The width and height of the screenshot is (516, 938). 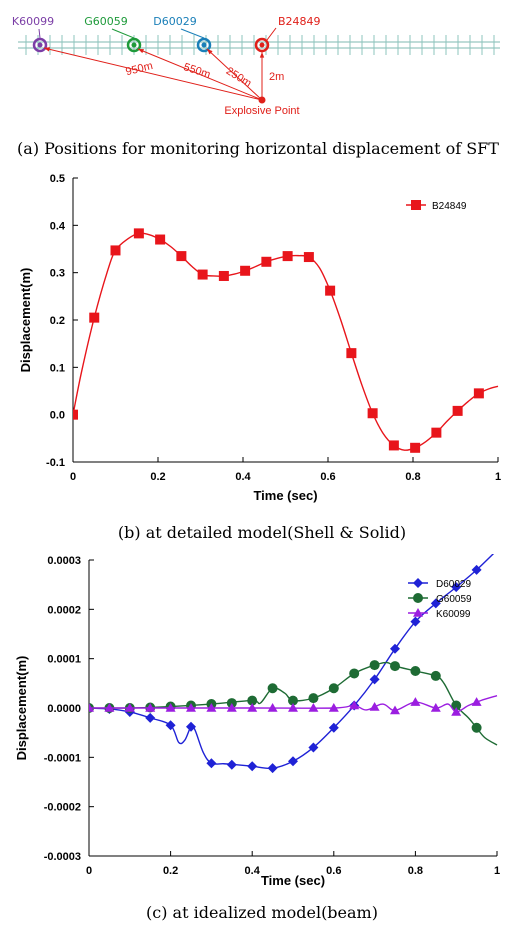 What do you see at coordinates (25, 320) in the screenshot?
I see `y-axis-title: Displacement(m)` at bounding box center [25, 320].